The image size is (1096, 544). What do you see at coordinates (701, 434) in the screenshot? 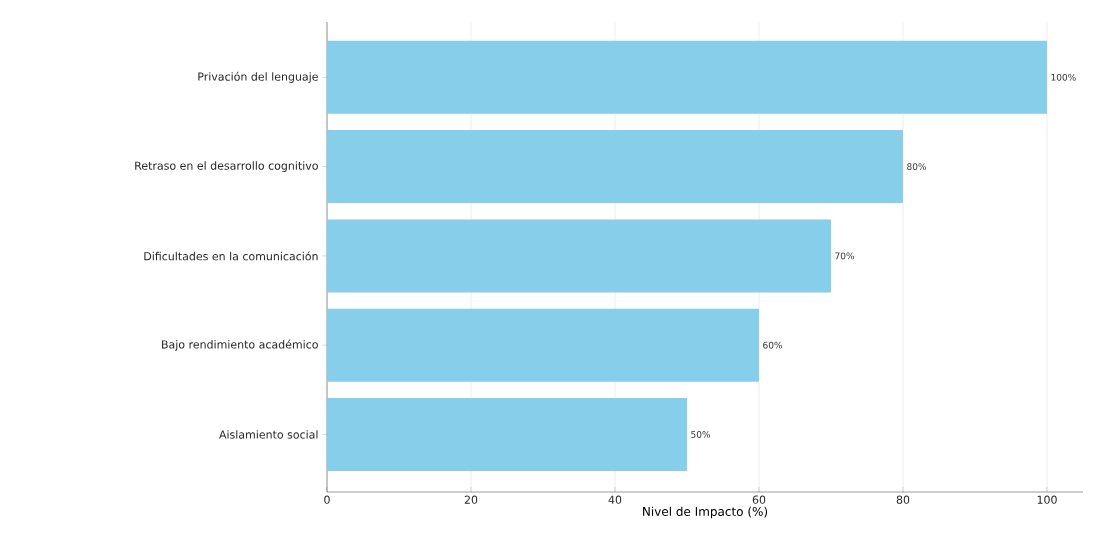
I see `data-label: 50%` at bounding box center [701, 434].